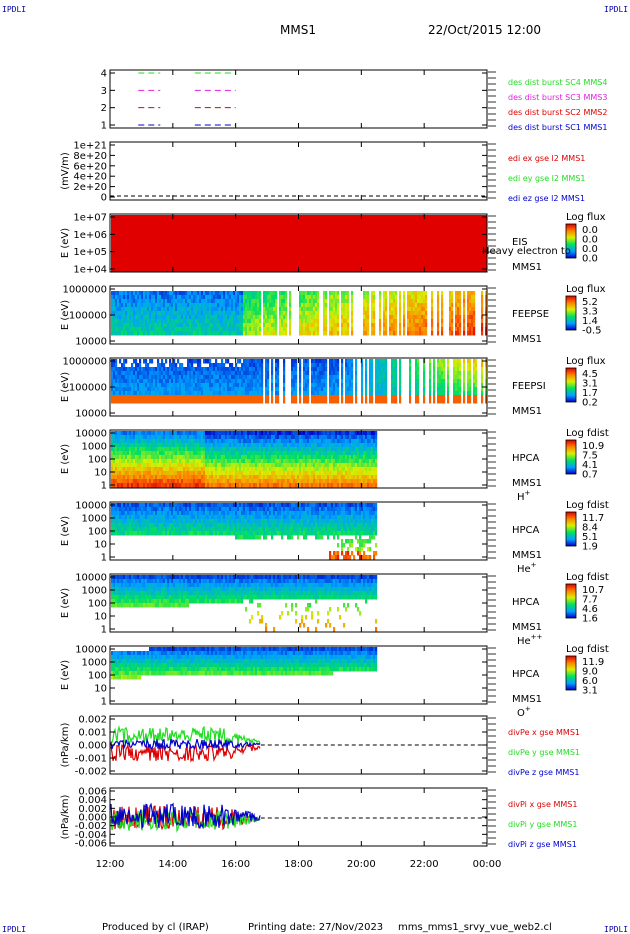 The width and height of the screenshot is (630, 934). Describe the element at coordinates (616, 9) in the screenshot. I see `corner-tr: IPDLI` at that location.